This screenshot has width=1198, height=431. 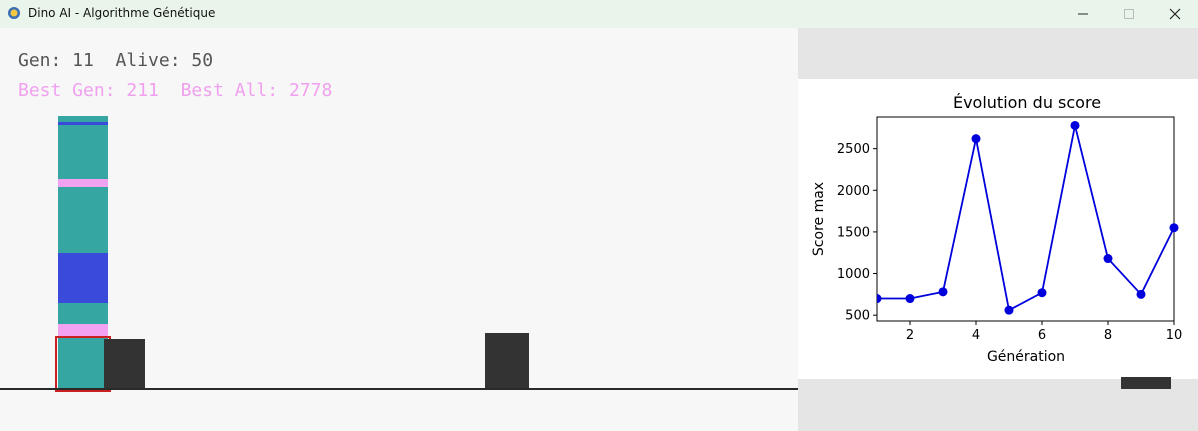 I want to click on y-axis-label: Score max, so click(x=819, y=219).